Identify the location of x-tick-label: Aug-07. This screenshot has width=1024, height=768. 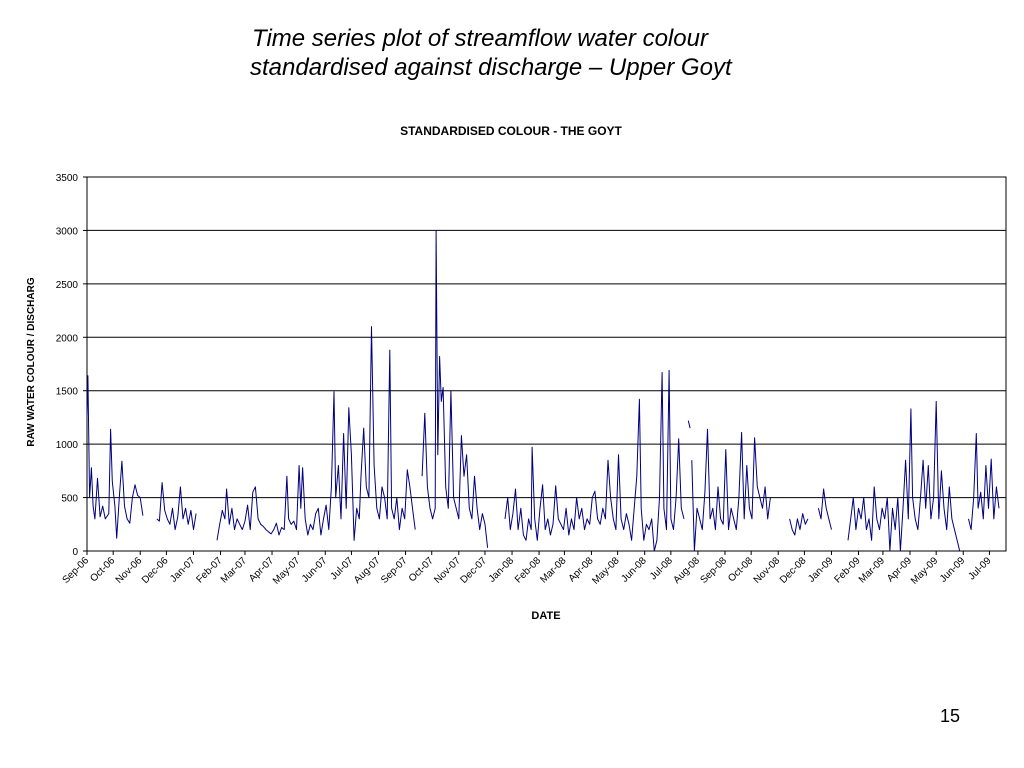
(367, 570).